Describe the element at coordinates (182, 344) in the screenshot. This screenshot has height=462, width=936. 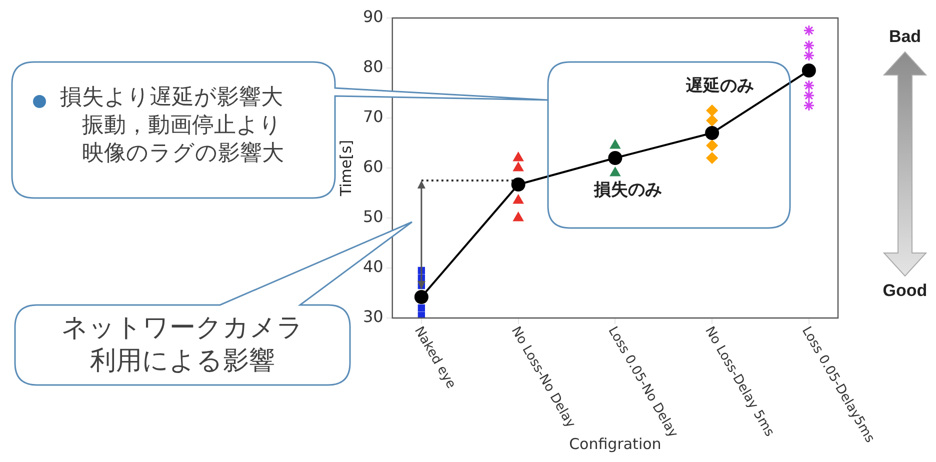
I see `text: ネットワークカメラ利用による影響` at that location.